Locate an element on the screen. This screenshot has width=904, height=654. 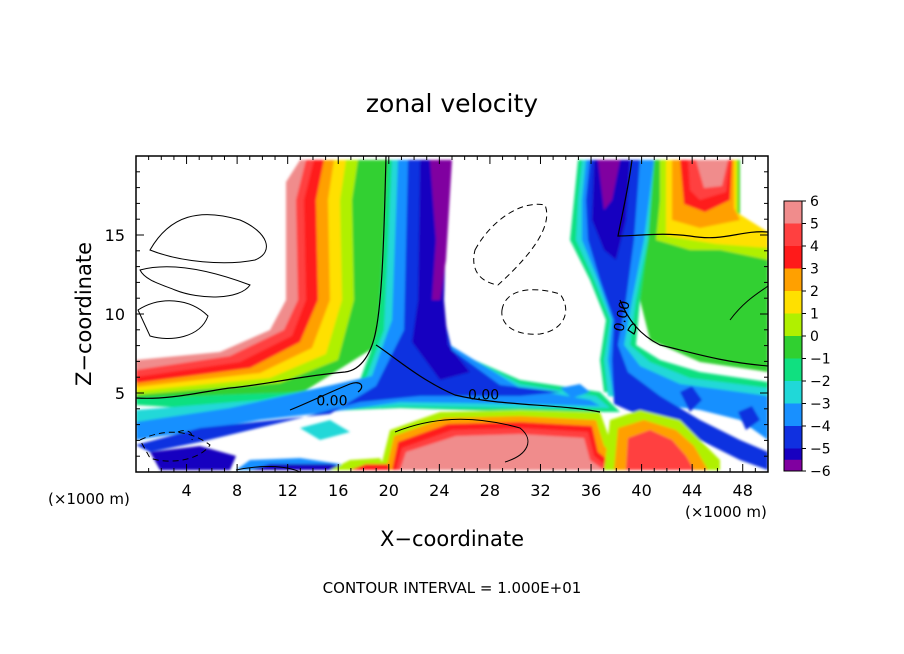
colorbar-label-10: −4 is located at coordinates (820, 427).